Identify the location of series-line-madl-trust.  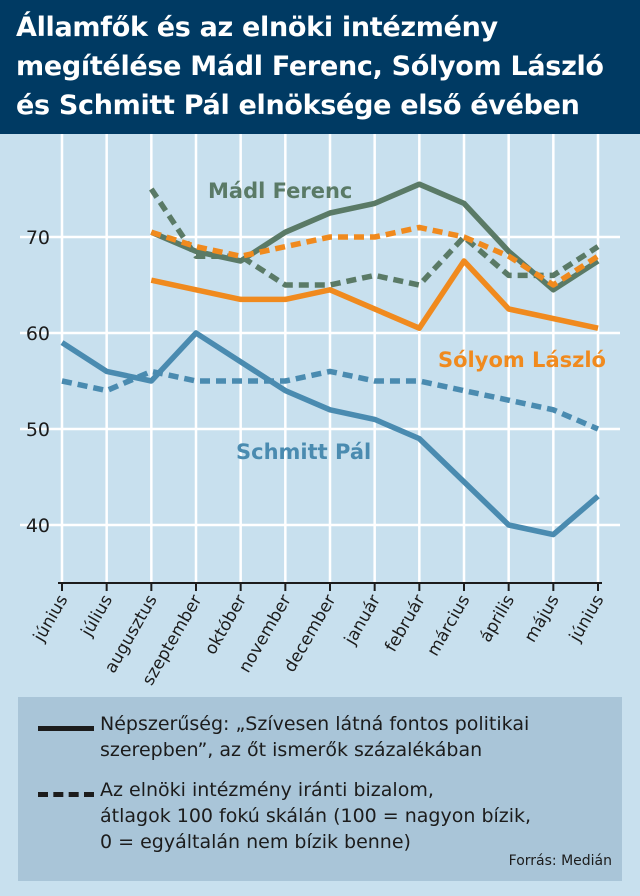
(374, 237).